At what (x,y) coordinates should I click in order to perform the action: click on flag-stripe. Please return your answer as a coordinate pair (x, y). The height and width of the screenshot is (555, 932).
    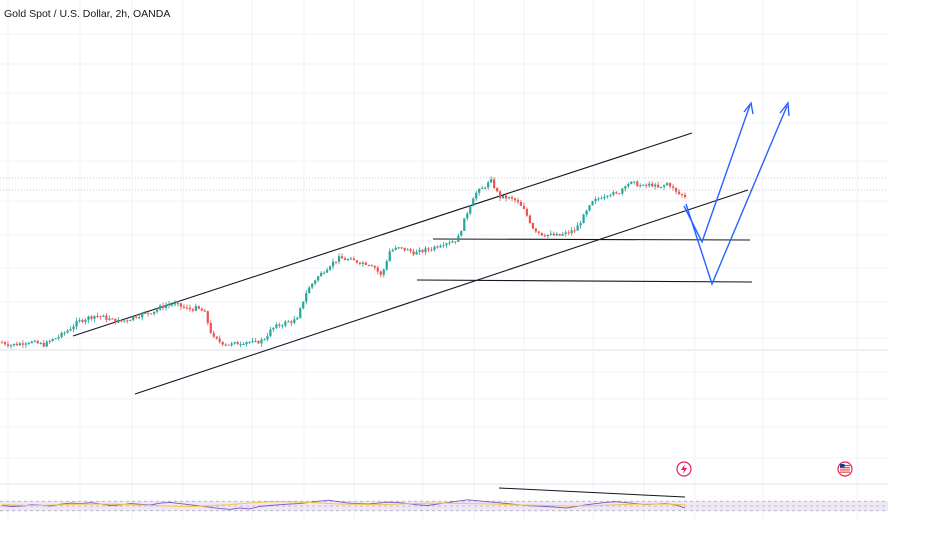
    Looking at the image, I should click on (845, 468).